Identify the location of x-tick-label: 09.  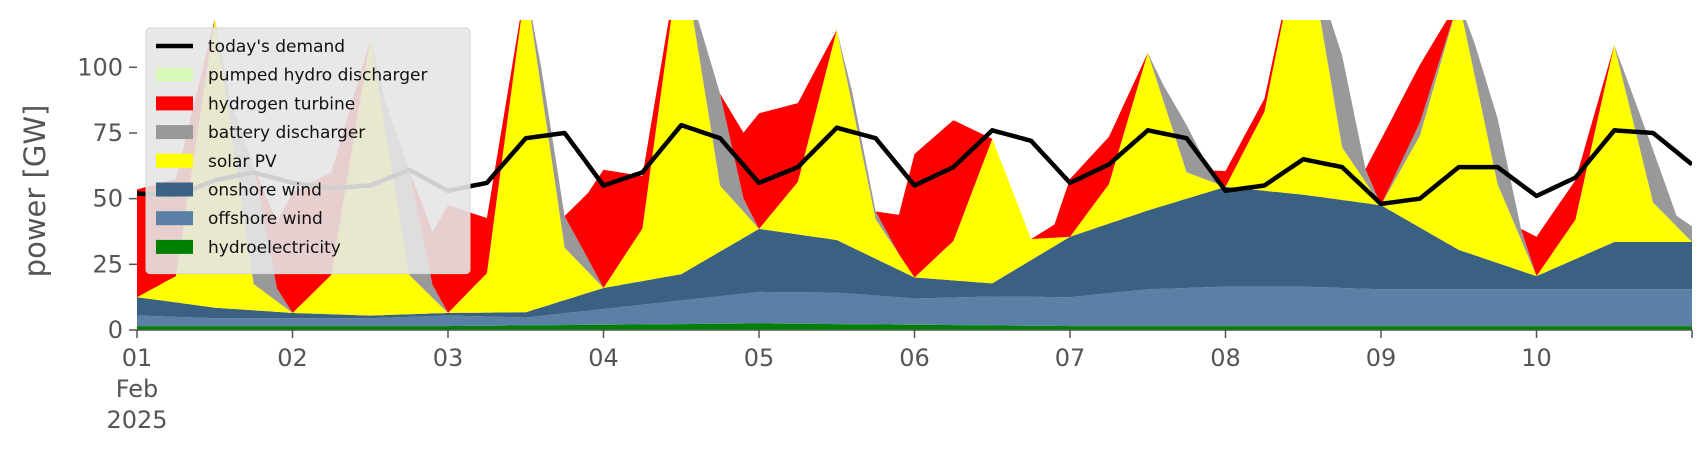
(1381, 358).